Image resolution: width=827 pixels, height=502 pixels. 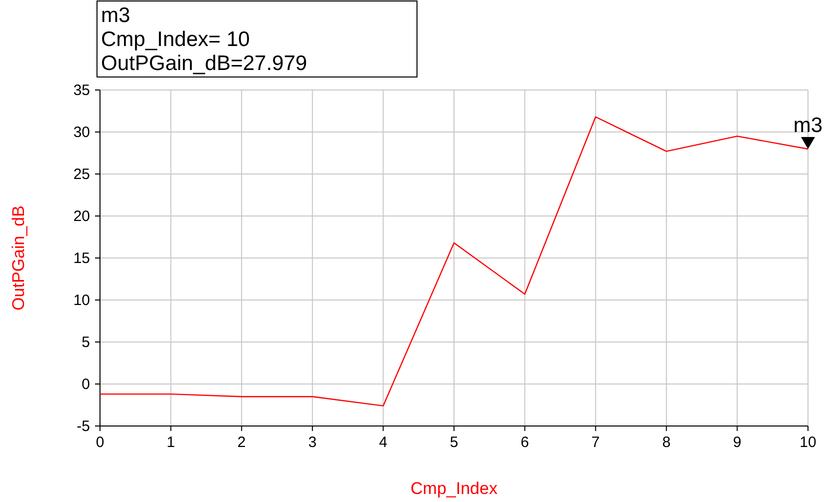 I want to click on y-tick-label: -5, so click(x=83, y=426).